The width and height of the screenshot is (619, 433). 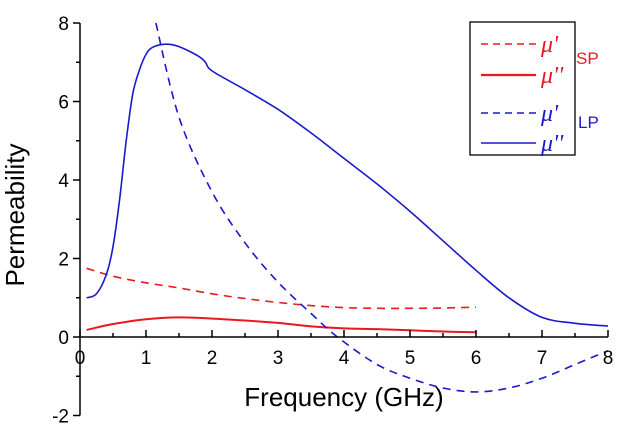 I want to click on legend-label-2: μ', so click(x=549, y=114).